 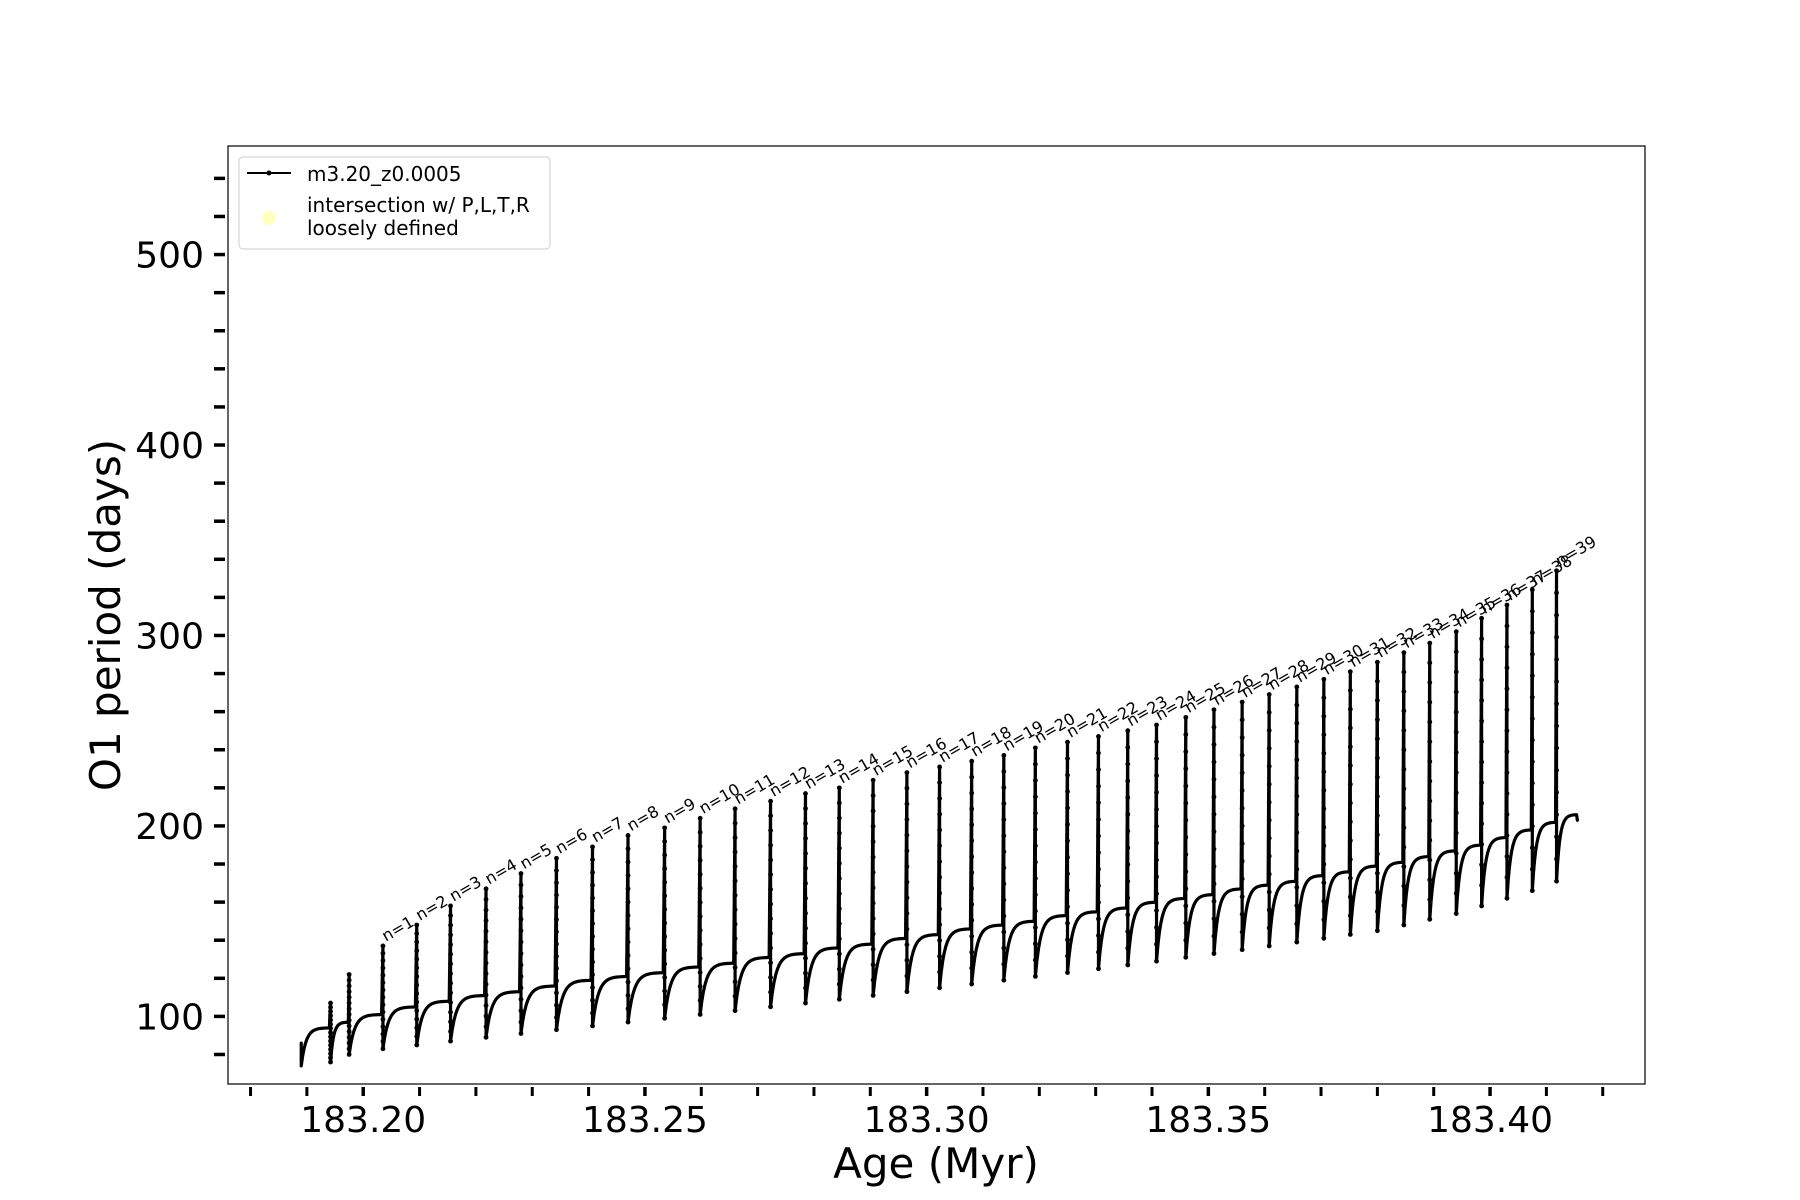 I want to click on legend-label-intersection-line1: intersection w/ P,L,T,R, so click(x=418, y=205).